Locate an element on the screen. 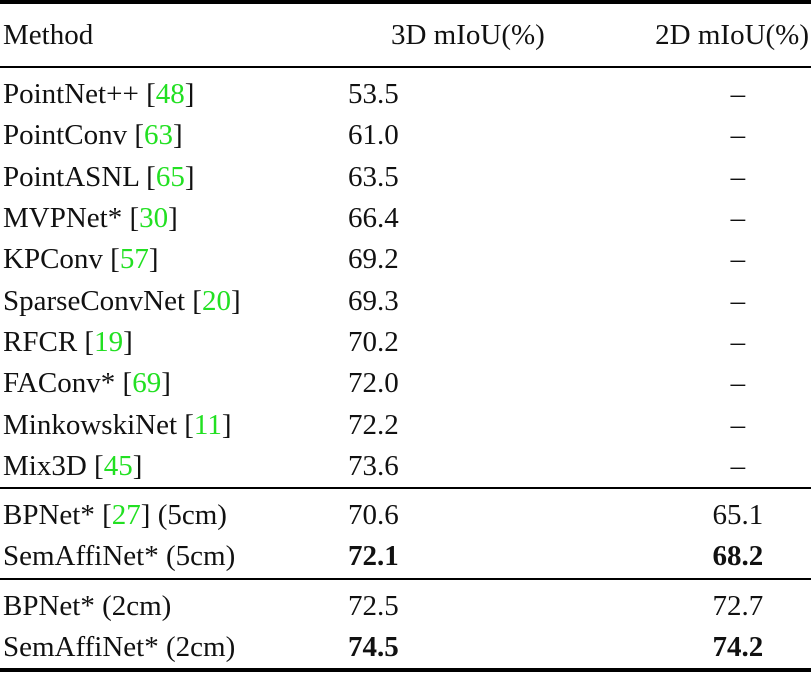 The width and height of the screenshot is (811, 696). miou-3d-value: 74.5 is located at coordinates (373, 647).